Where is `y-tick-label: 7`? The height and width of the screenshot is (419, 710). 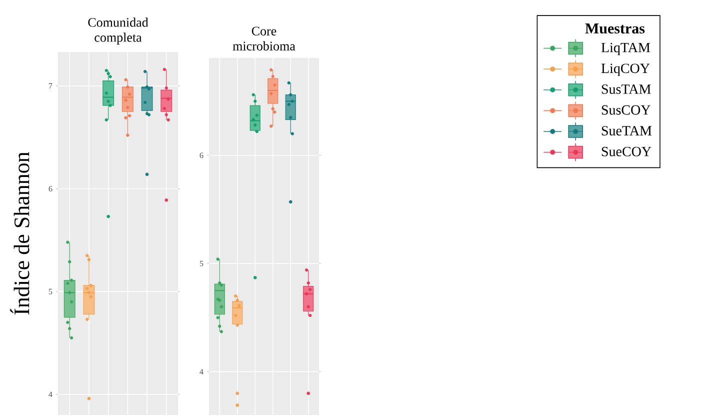 y-tick-label: 7 is located at coordinates (50, 86).